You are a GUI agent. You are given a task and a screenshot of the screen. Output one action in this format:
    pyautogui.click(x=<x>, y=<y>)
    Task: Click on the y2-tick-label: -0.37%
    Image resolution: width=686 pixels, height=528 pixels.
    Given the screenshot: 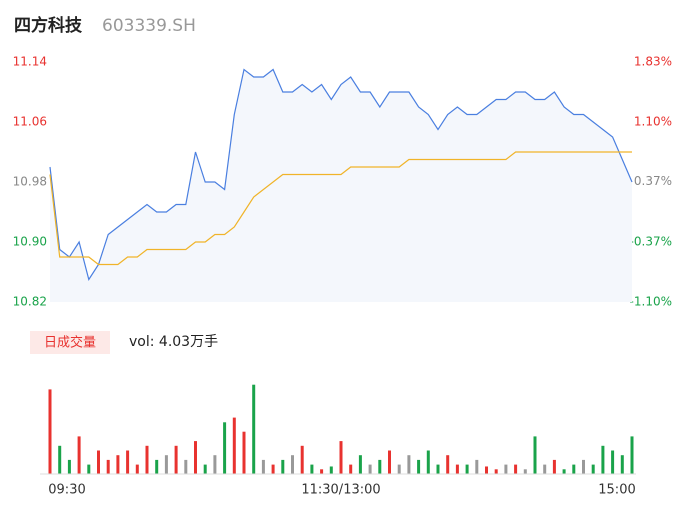 What is the action you would take?
    pyautogui.click(x=651, y=242)
    